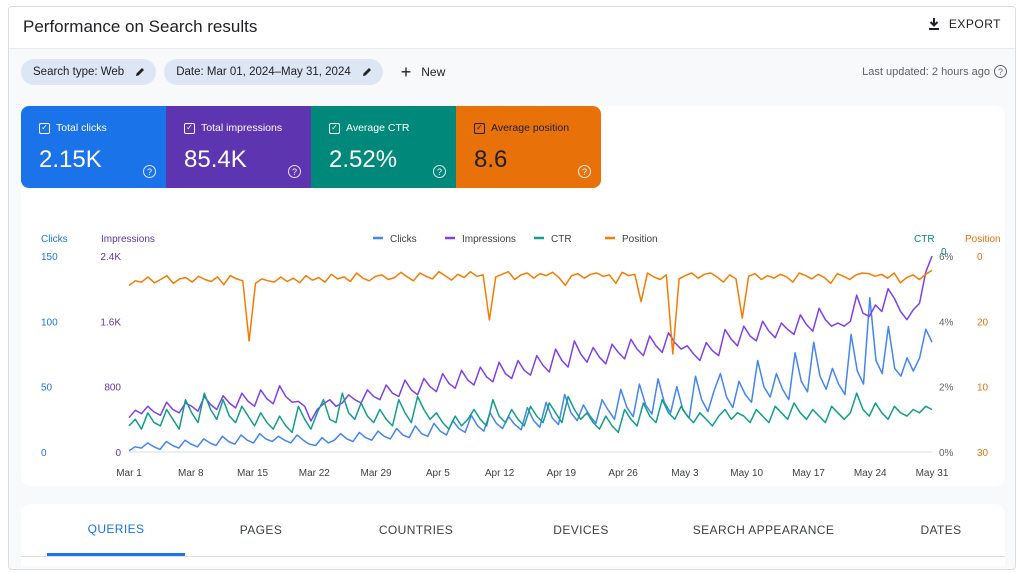 Image resolution: width=1024 pixels, height=576 pixels. Describe the element at coordinates (530, 413) in the screenshot. I see `series-line-ctr` at that location.